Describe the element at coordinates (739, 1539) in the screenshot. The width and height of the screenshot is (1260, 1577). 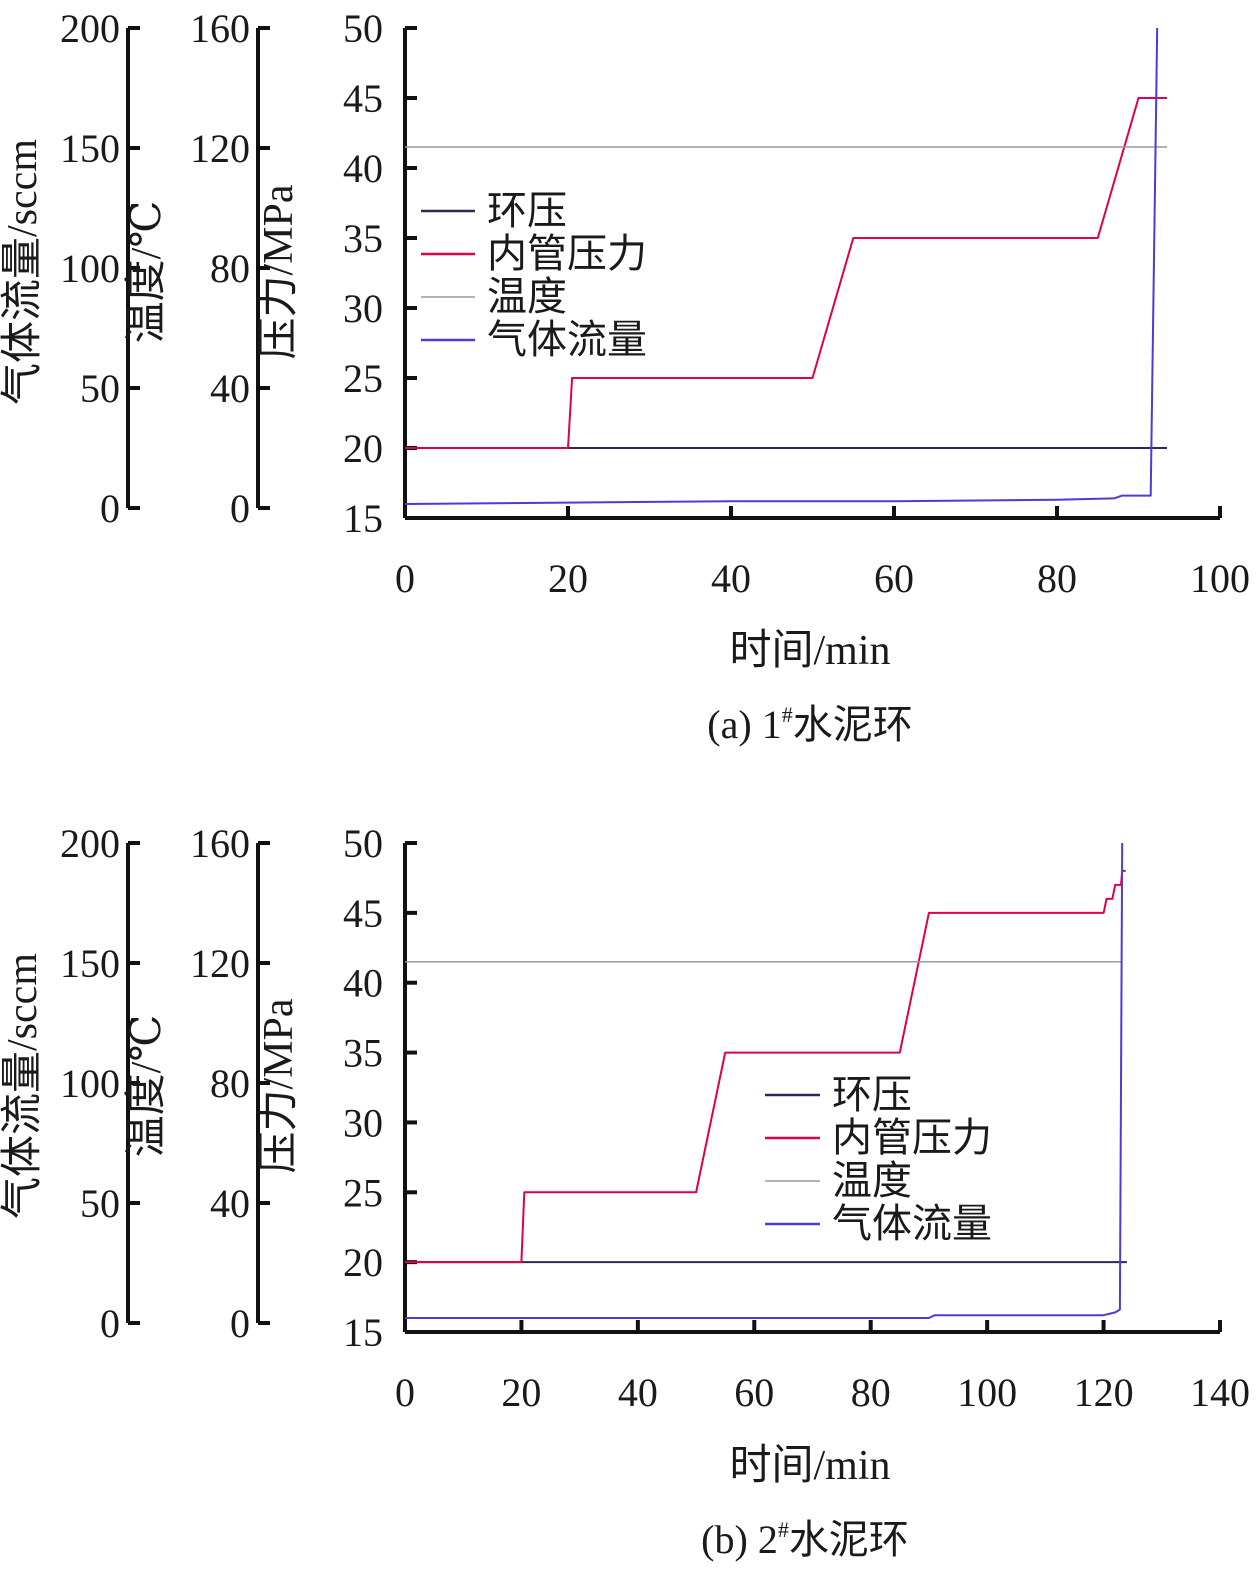
I see `caption-prefix: (b) 2` at that location.